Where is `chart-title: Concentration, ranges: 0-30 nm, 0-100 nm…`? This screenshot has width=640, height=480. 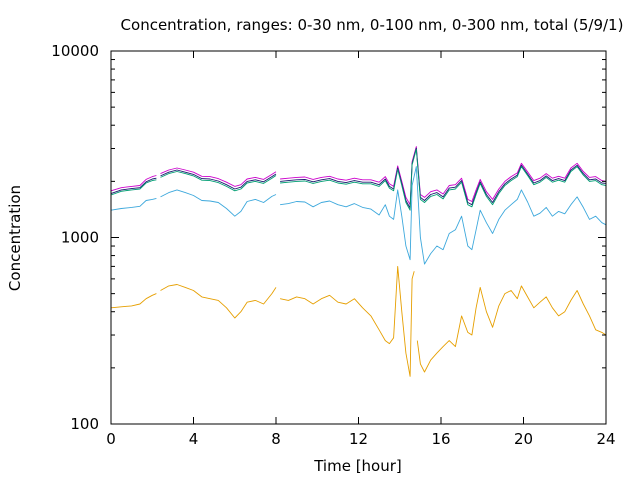
chart-title: Concentration, ranges: 0-30 nm, 0-100 nm… is located at coordinates (372, 25).